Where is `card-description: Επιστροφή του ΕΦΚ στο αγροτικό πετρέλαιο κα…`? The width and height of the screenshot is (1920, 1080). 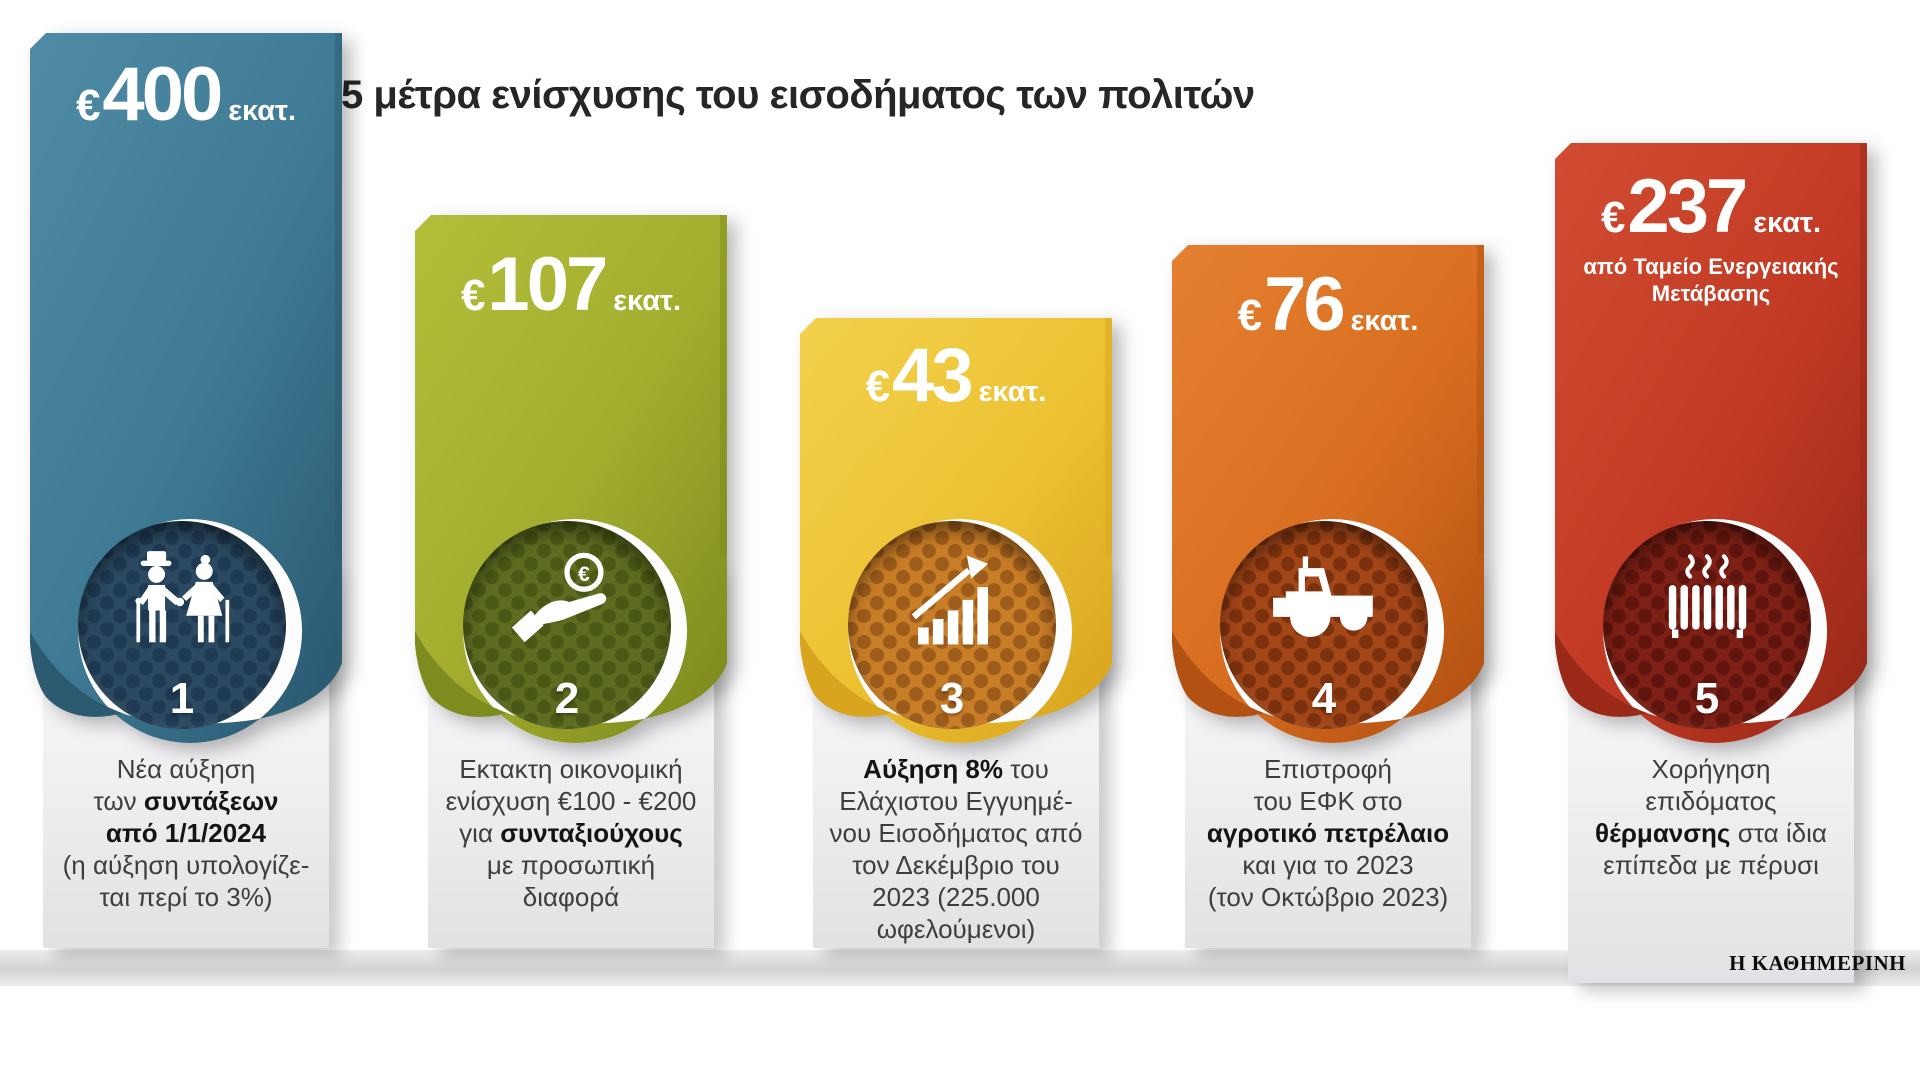
card-description: Επιστροφή του ΕΦΚ στο αγροτικό πετρέλαιο κα… is located at coordinates (1328, 833).